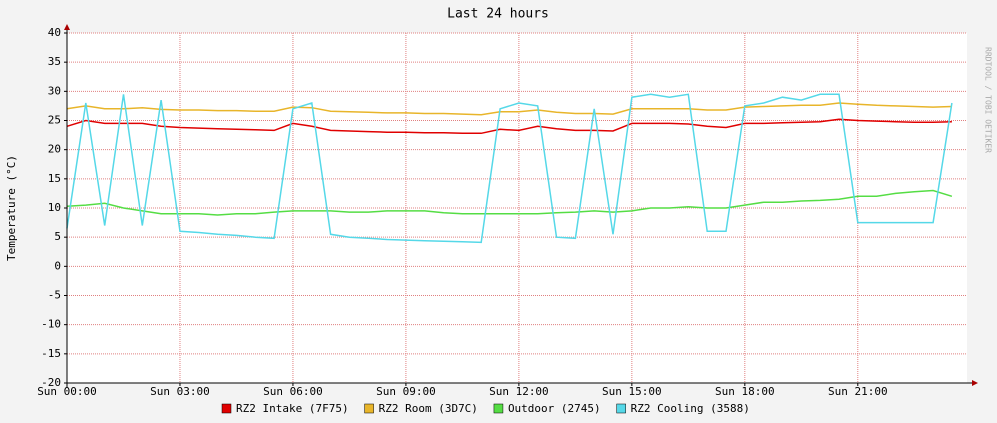 Image resolution: width=997 pixels, height=423 pixels. What do you see at coordinates (54, 61) in the screenshot?
I see `y-tick-label: 35` at bounding box center [54, 61].